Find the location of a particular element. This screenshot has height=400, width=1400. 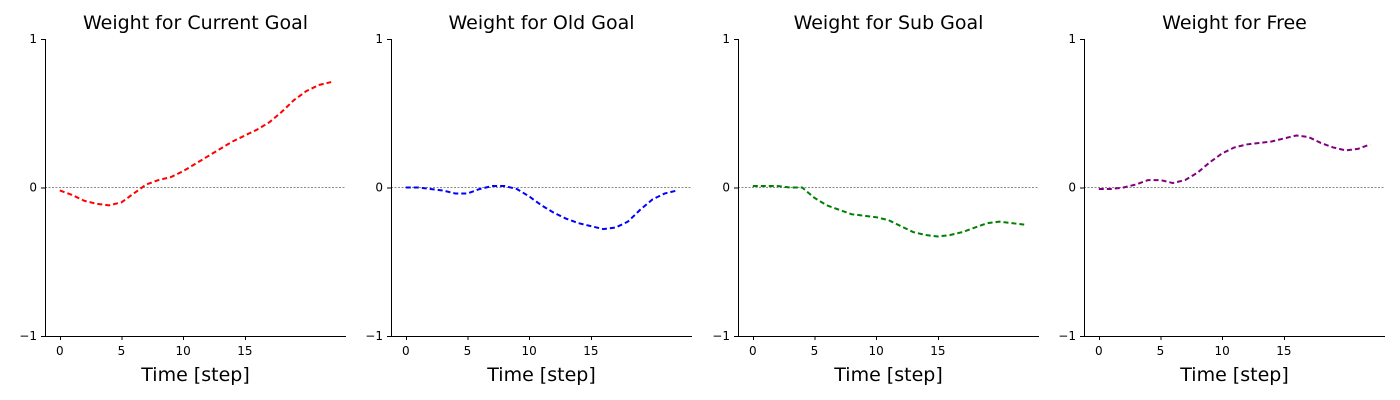

chart-title: Weight for Current Goal is located at coordinates (195, 23).